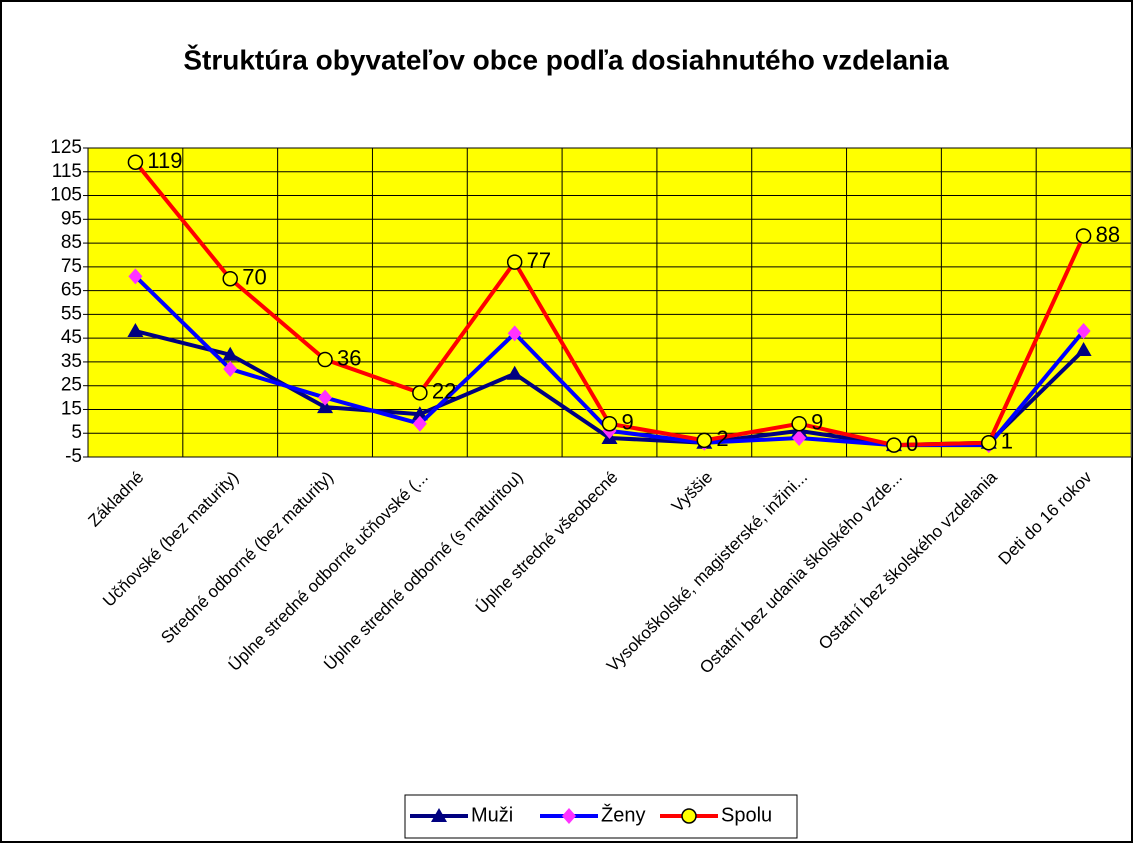  I want to click on y-tick-label: -5, so click(73, 456).